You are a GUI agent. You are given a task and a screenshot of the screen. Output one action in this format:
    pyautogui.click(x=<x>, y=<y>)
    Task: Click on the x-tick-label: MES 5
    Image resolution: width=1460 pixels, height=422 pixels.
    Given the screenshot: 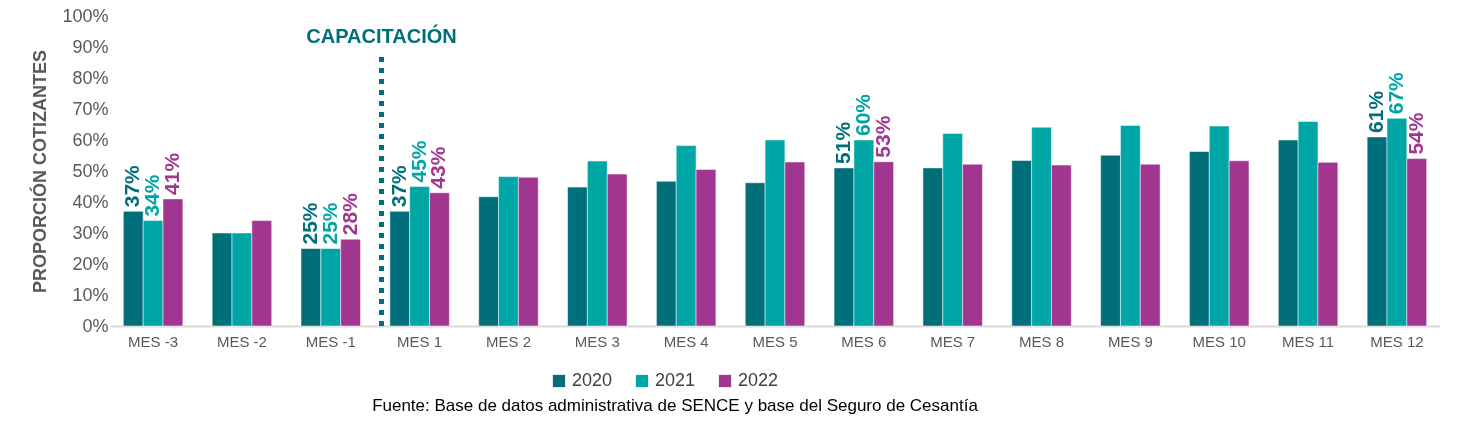 What is the action you would take?
    pyautogui.click(x=775, y=341)
    